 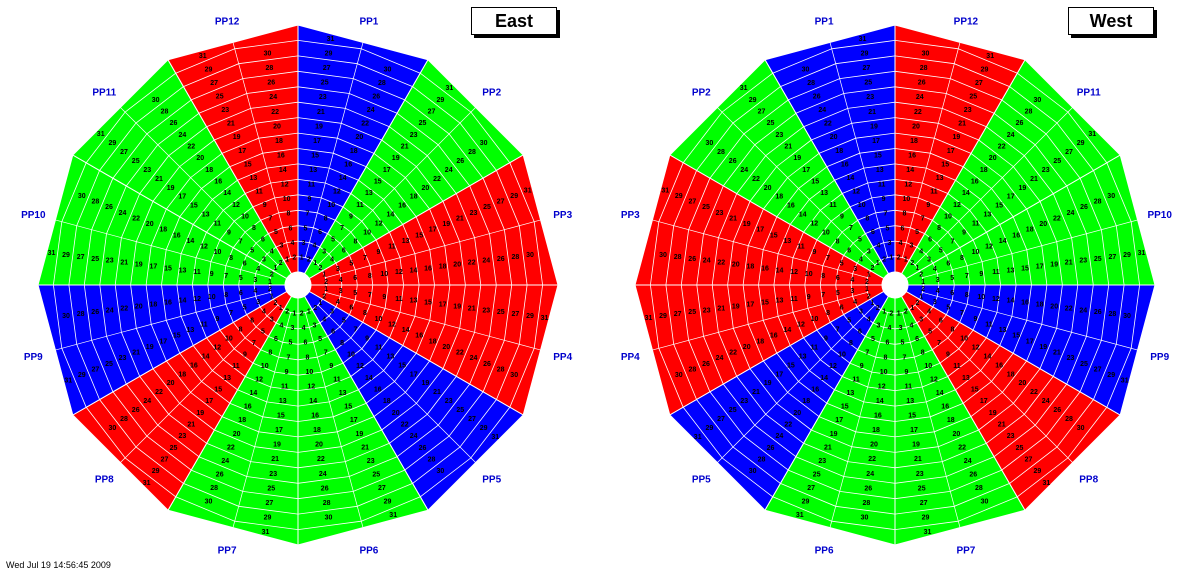 I want to click on tile-number: 17, so click(x=876, y=141).